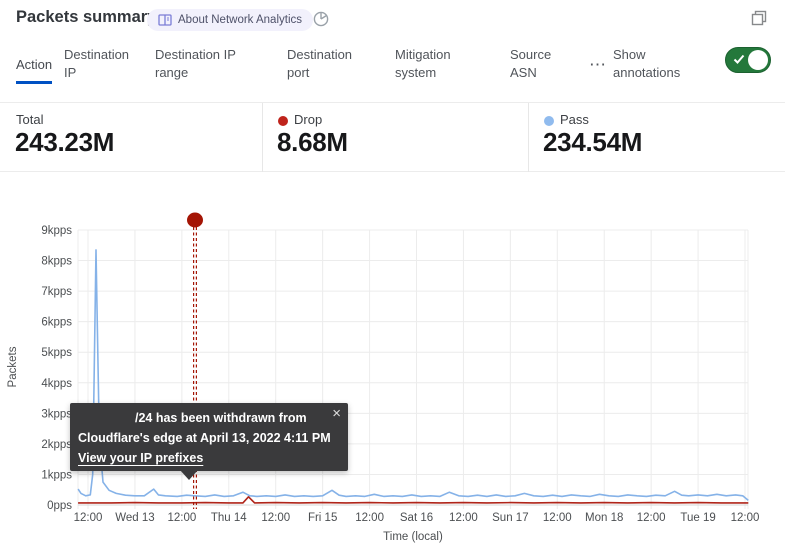  What do you see at coordinates (510, 518) in the screenshot?
I see `x-tick-label: Sun 17` at bounding box center [510, 518].